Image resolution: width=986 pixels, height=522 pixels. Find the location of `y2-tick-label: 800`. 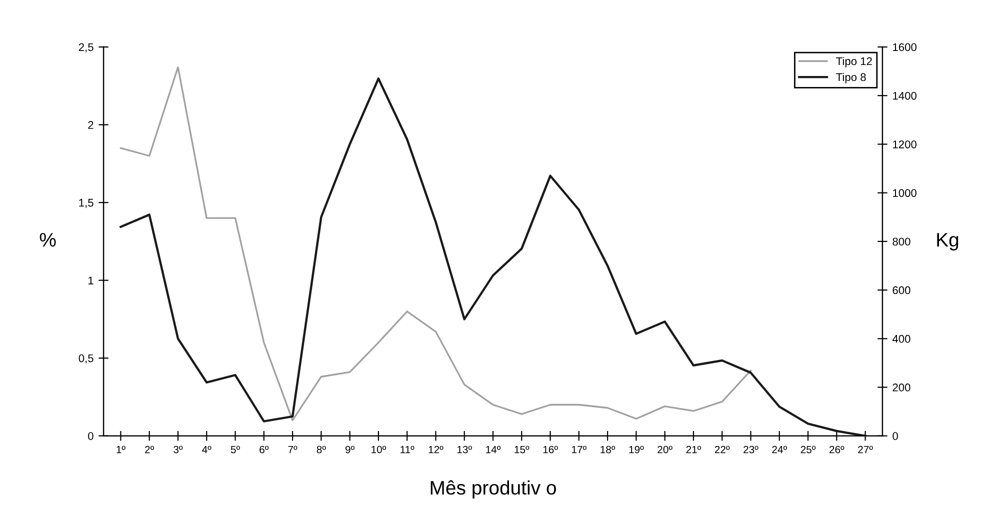

y2-tick-label: 800 is located at coordinates (901, 242).